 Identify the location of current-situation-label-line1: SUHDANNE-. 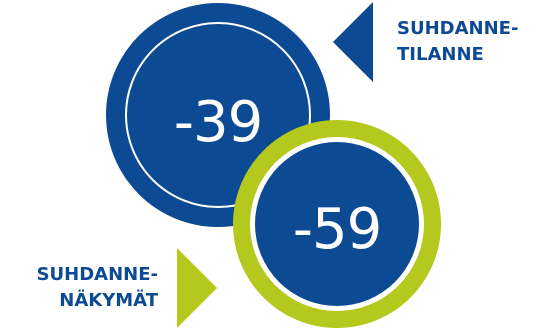
(458, 28).